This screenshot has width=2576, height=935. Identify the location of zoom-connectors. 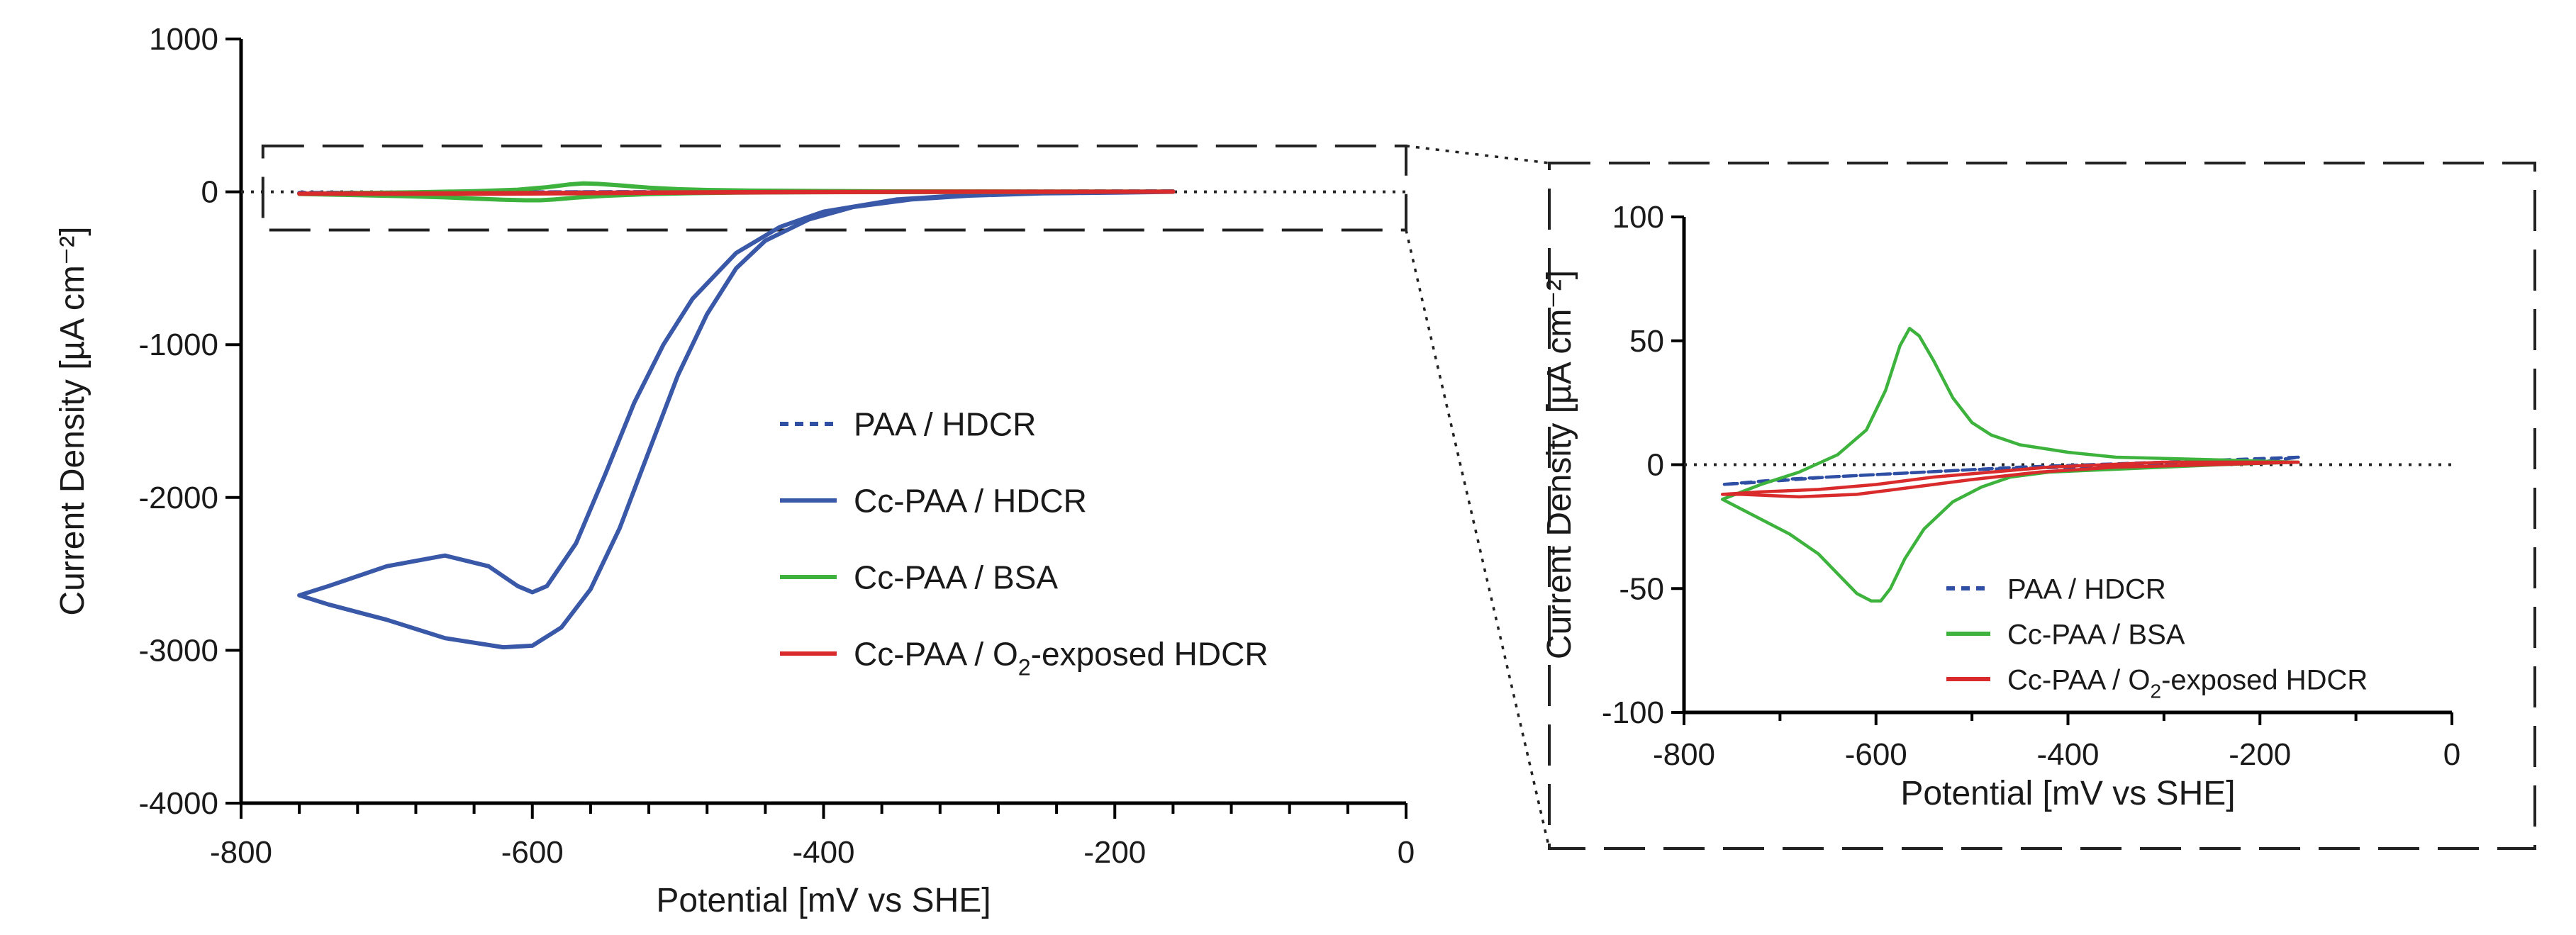
(1478, 497).